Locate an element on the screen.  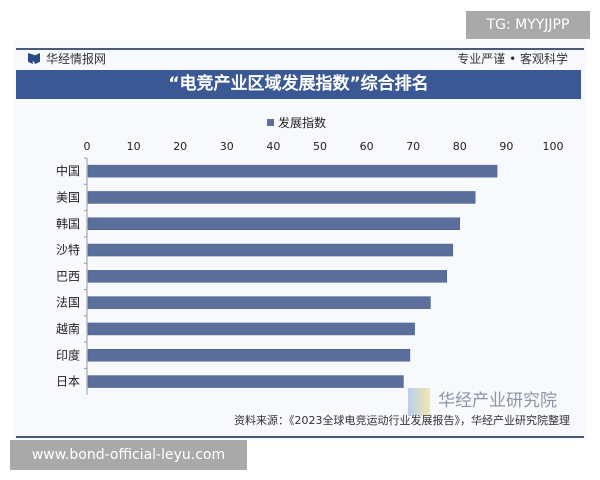
bar-法国 is located at coordinates (259, 302).